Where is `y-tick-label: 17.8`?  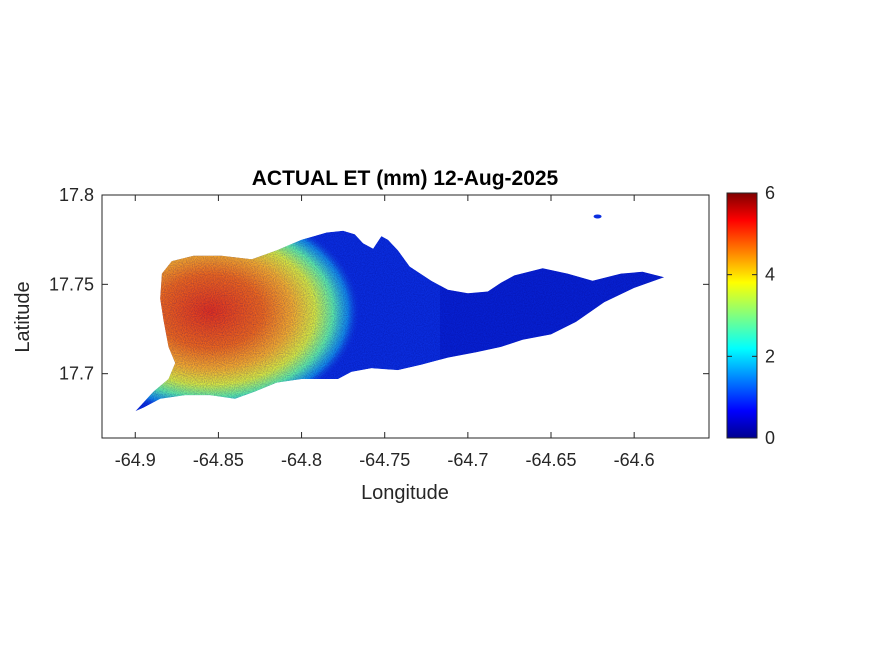
y-tick-label: 17.8 is located at coordinates (76, 195).